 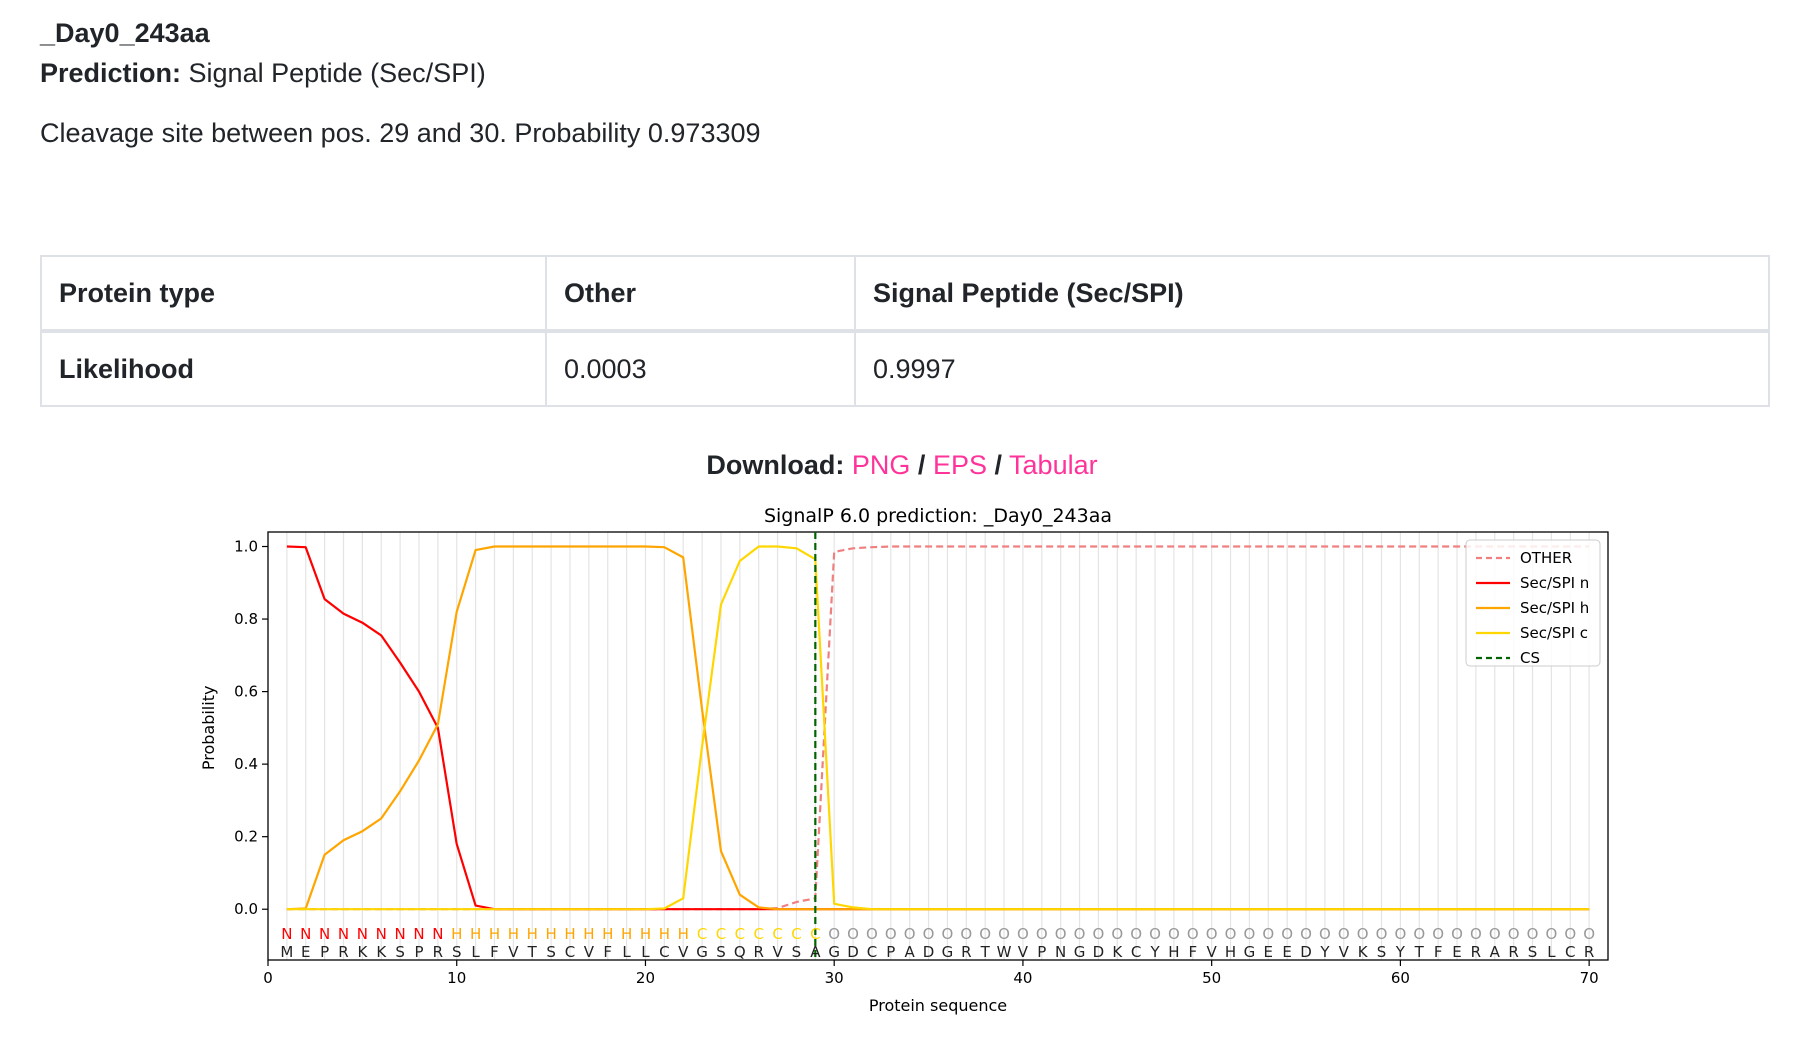 What do you see at coordinates (938, 516) in the screenshot?
I see `chart-title: SignalP 6.0 prediction: _Day0_243aa` at bounding box center [938, 516].